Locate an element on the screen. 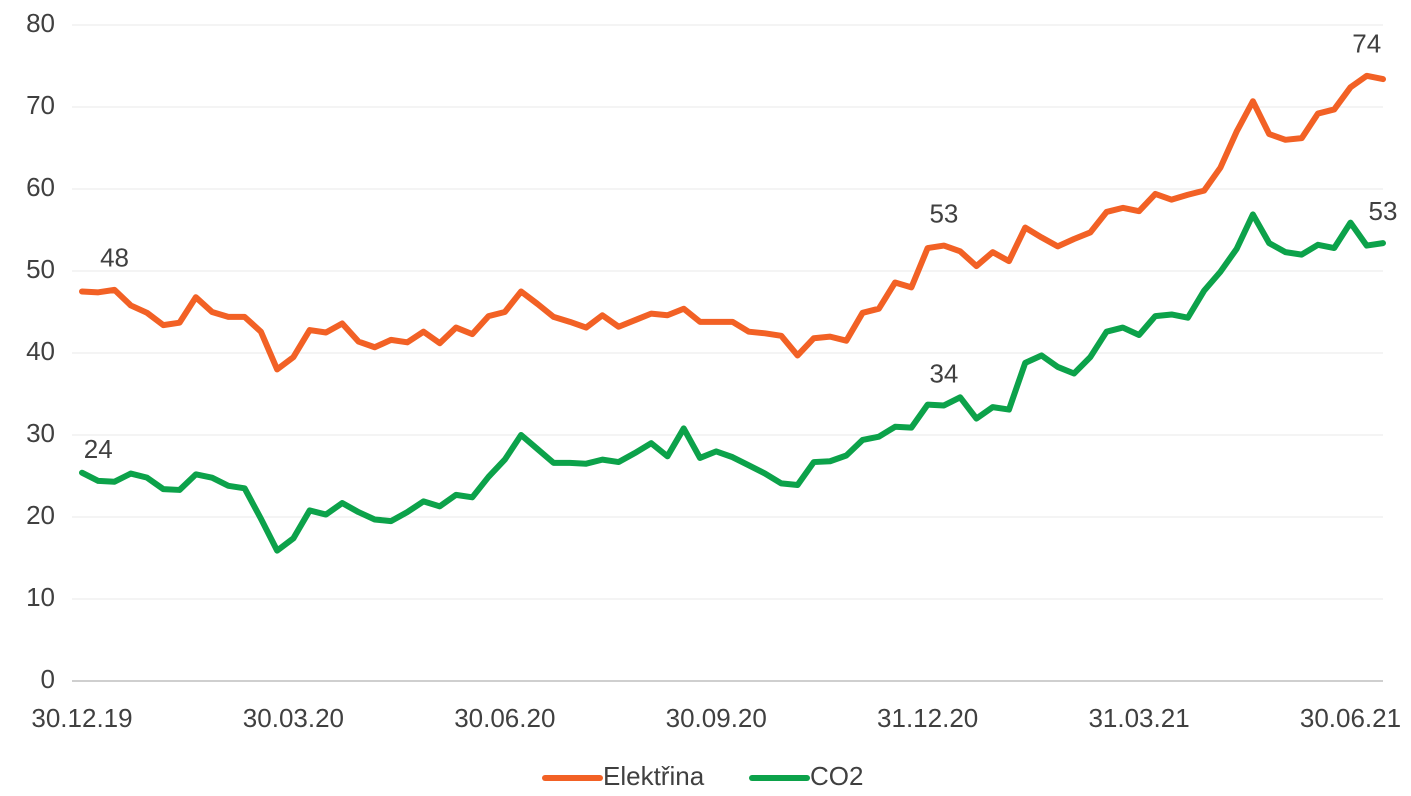  y-tick-label: 30 is located at coordinates (40, 433).